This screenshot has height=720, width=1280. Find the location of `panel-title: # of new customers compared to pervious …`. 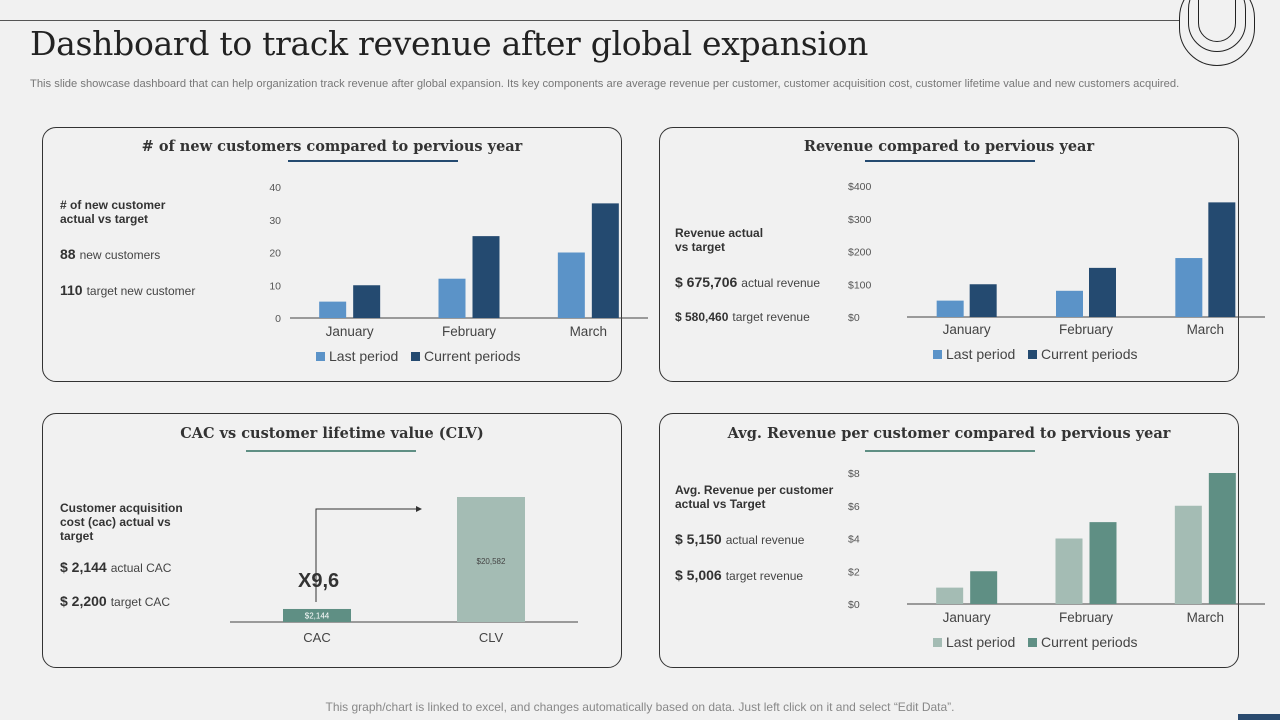

panel-title: # of new customers compared to pervious … is located at coordinates (332, 146).